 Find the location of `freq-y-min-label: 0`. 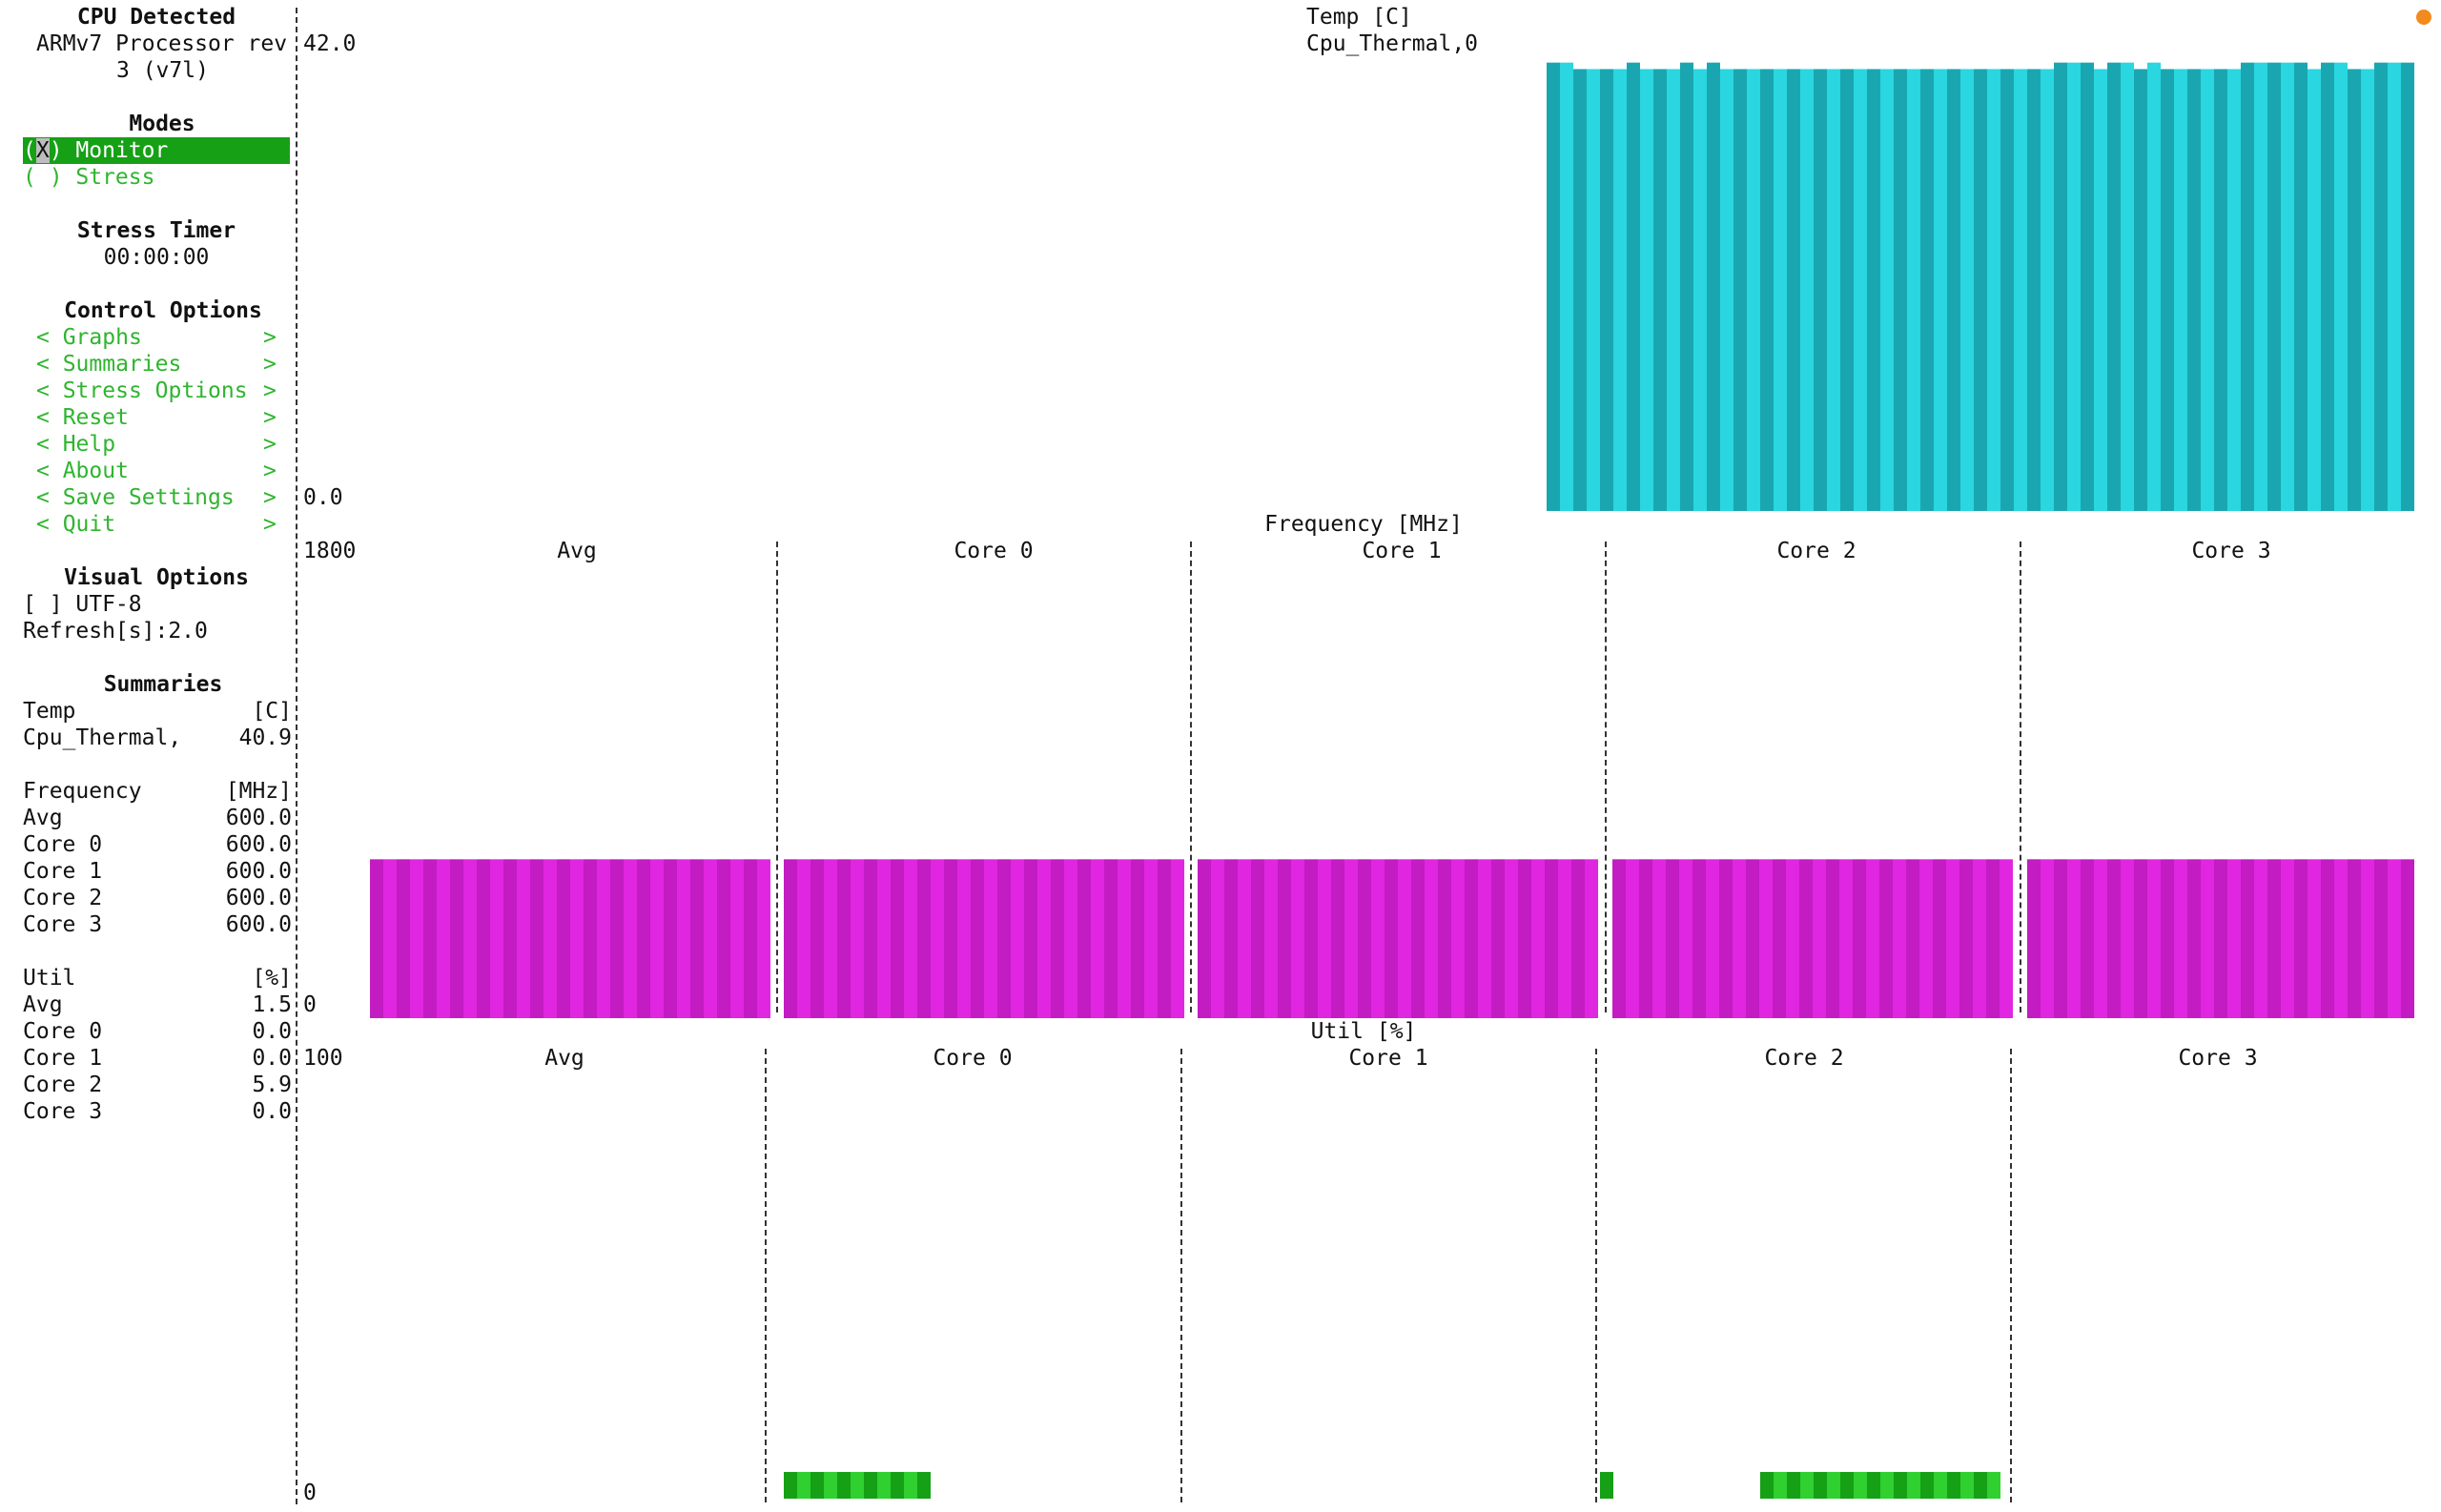

freq-y-min-label: 0 is located at coordinates (310, 1004).